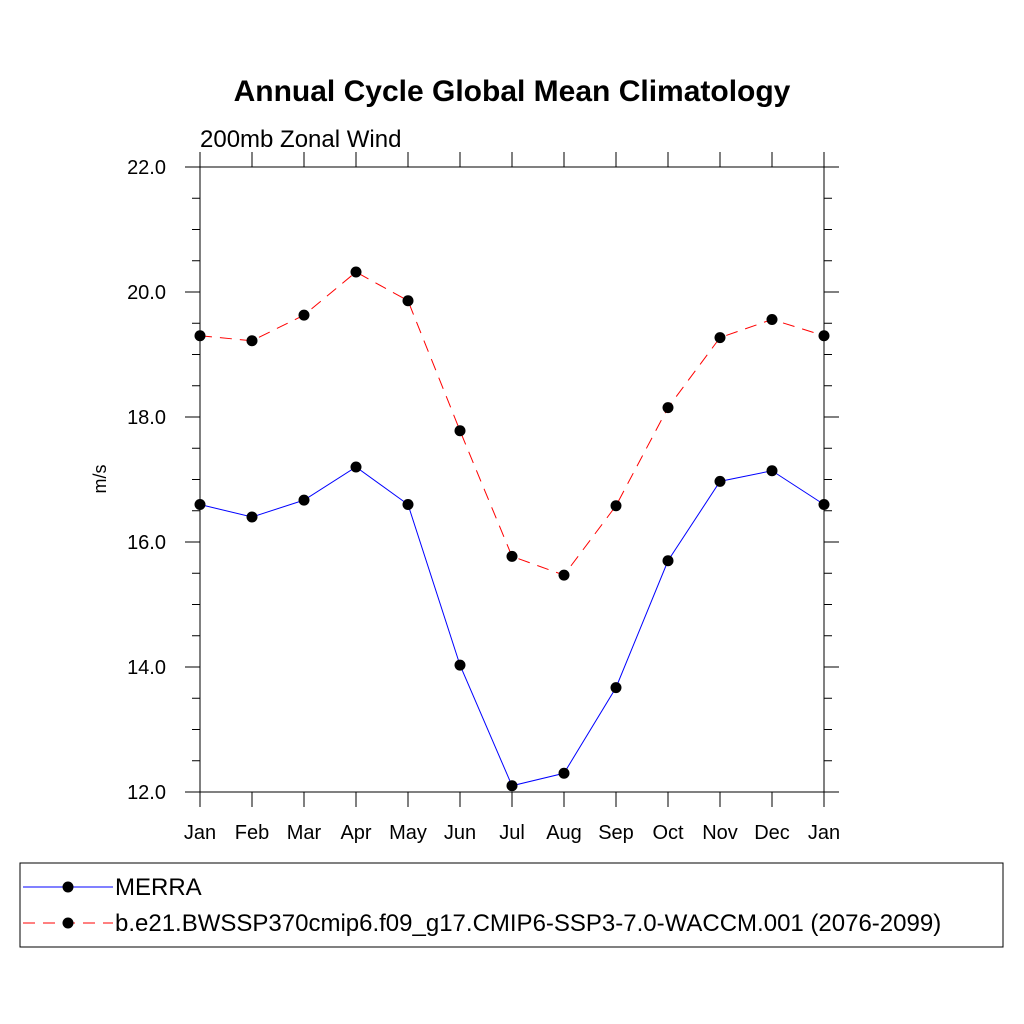 The width and height of the screenshot is (1024, 1024). I want to click on y-tick-label: 22.0, so click(146, 168).